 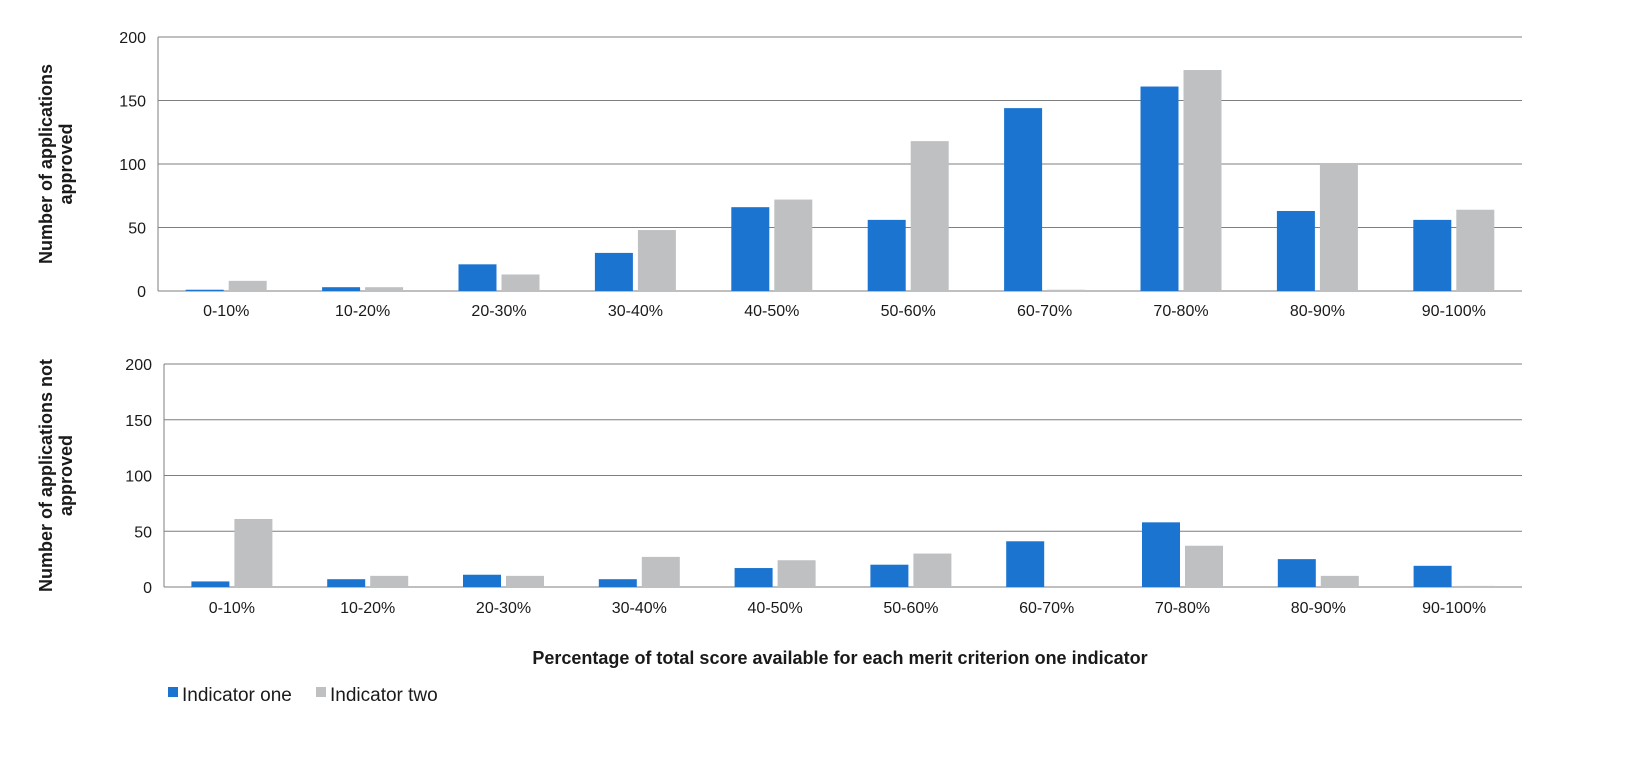 What do you see at coordinates (237, 695) in the screenshot?
I see `legend-label: Indicator one` at bounding box center [237, 695].